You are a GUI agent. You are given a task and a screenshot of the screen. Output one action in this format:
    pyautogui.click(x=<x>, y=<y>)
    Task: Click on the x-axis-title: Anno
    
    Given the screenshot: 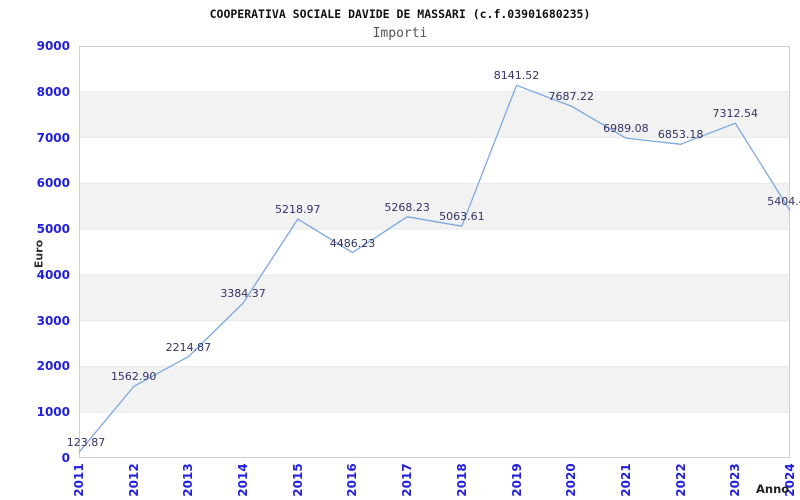 What is the action you would take?
    pyautogui.click(x=773, y=489)
    